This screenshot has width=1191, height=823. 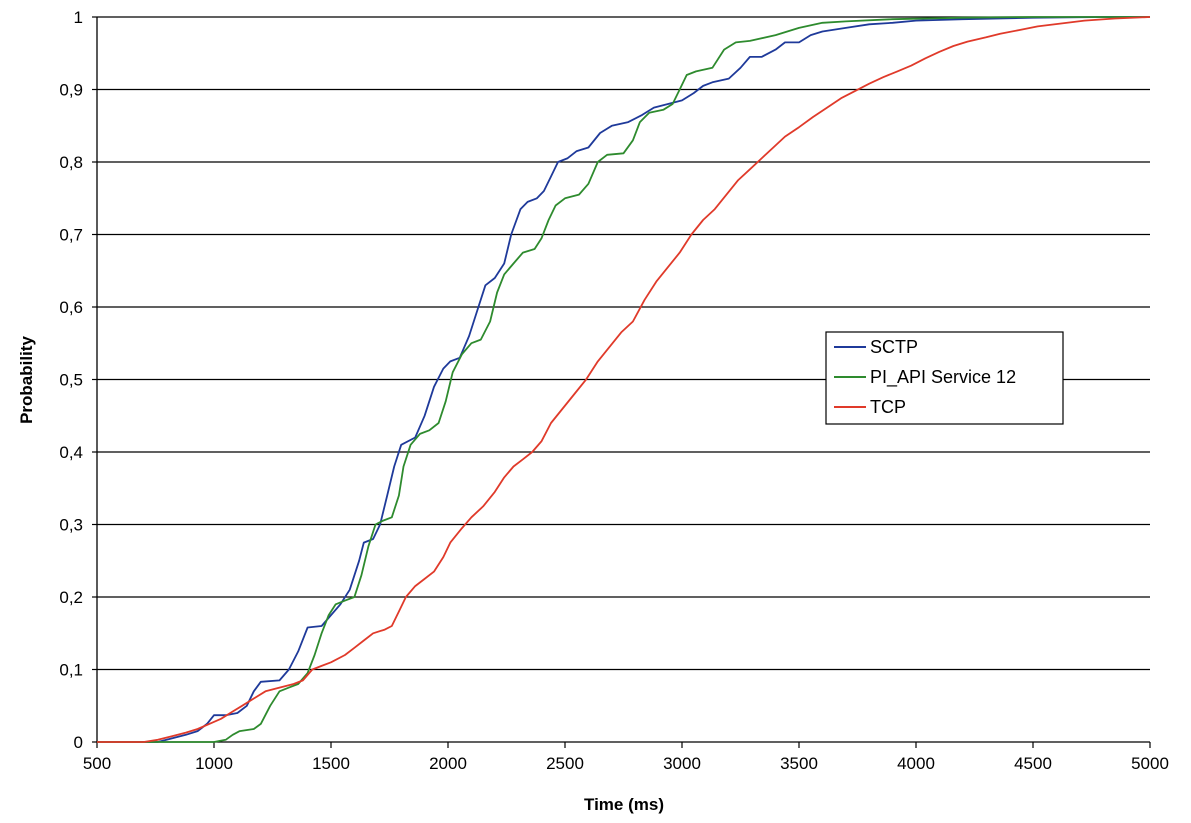 What do you see at coordinates (1150, 763) in the screenshot?
I see `x-tick-label: 5000` at bounding box center [1150, 763].